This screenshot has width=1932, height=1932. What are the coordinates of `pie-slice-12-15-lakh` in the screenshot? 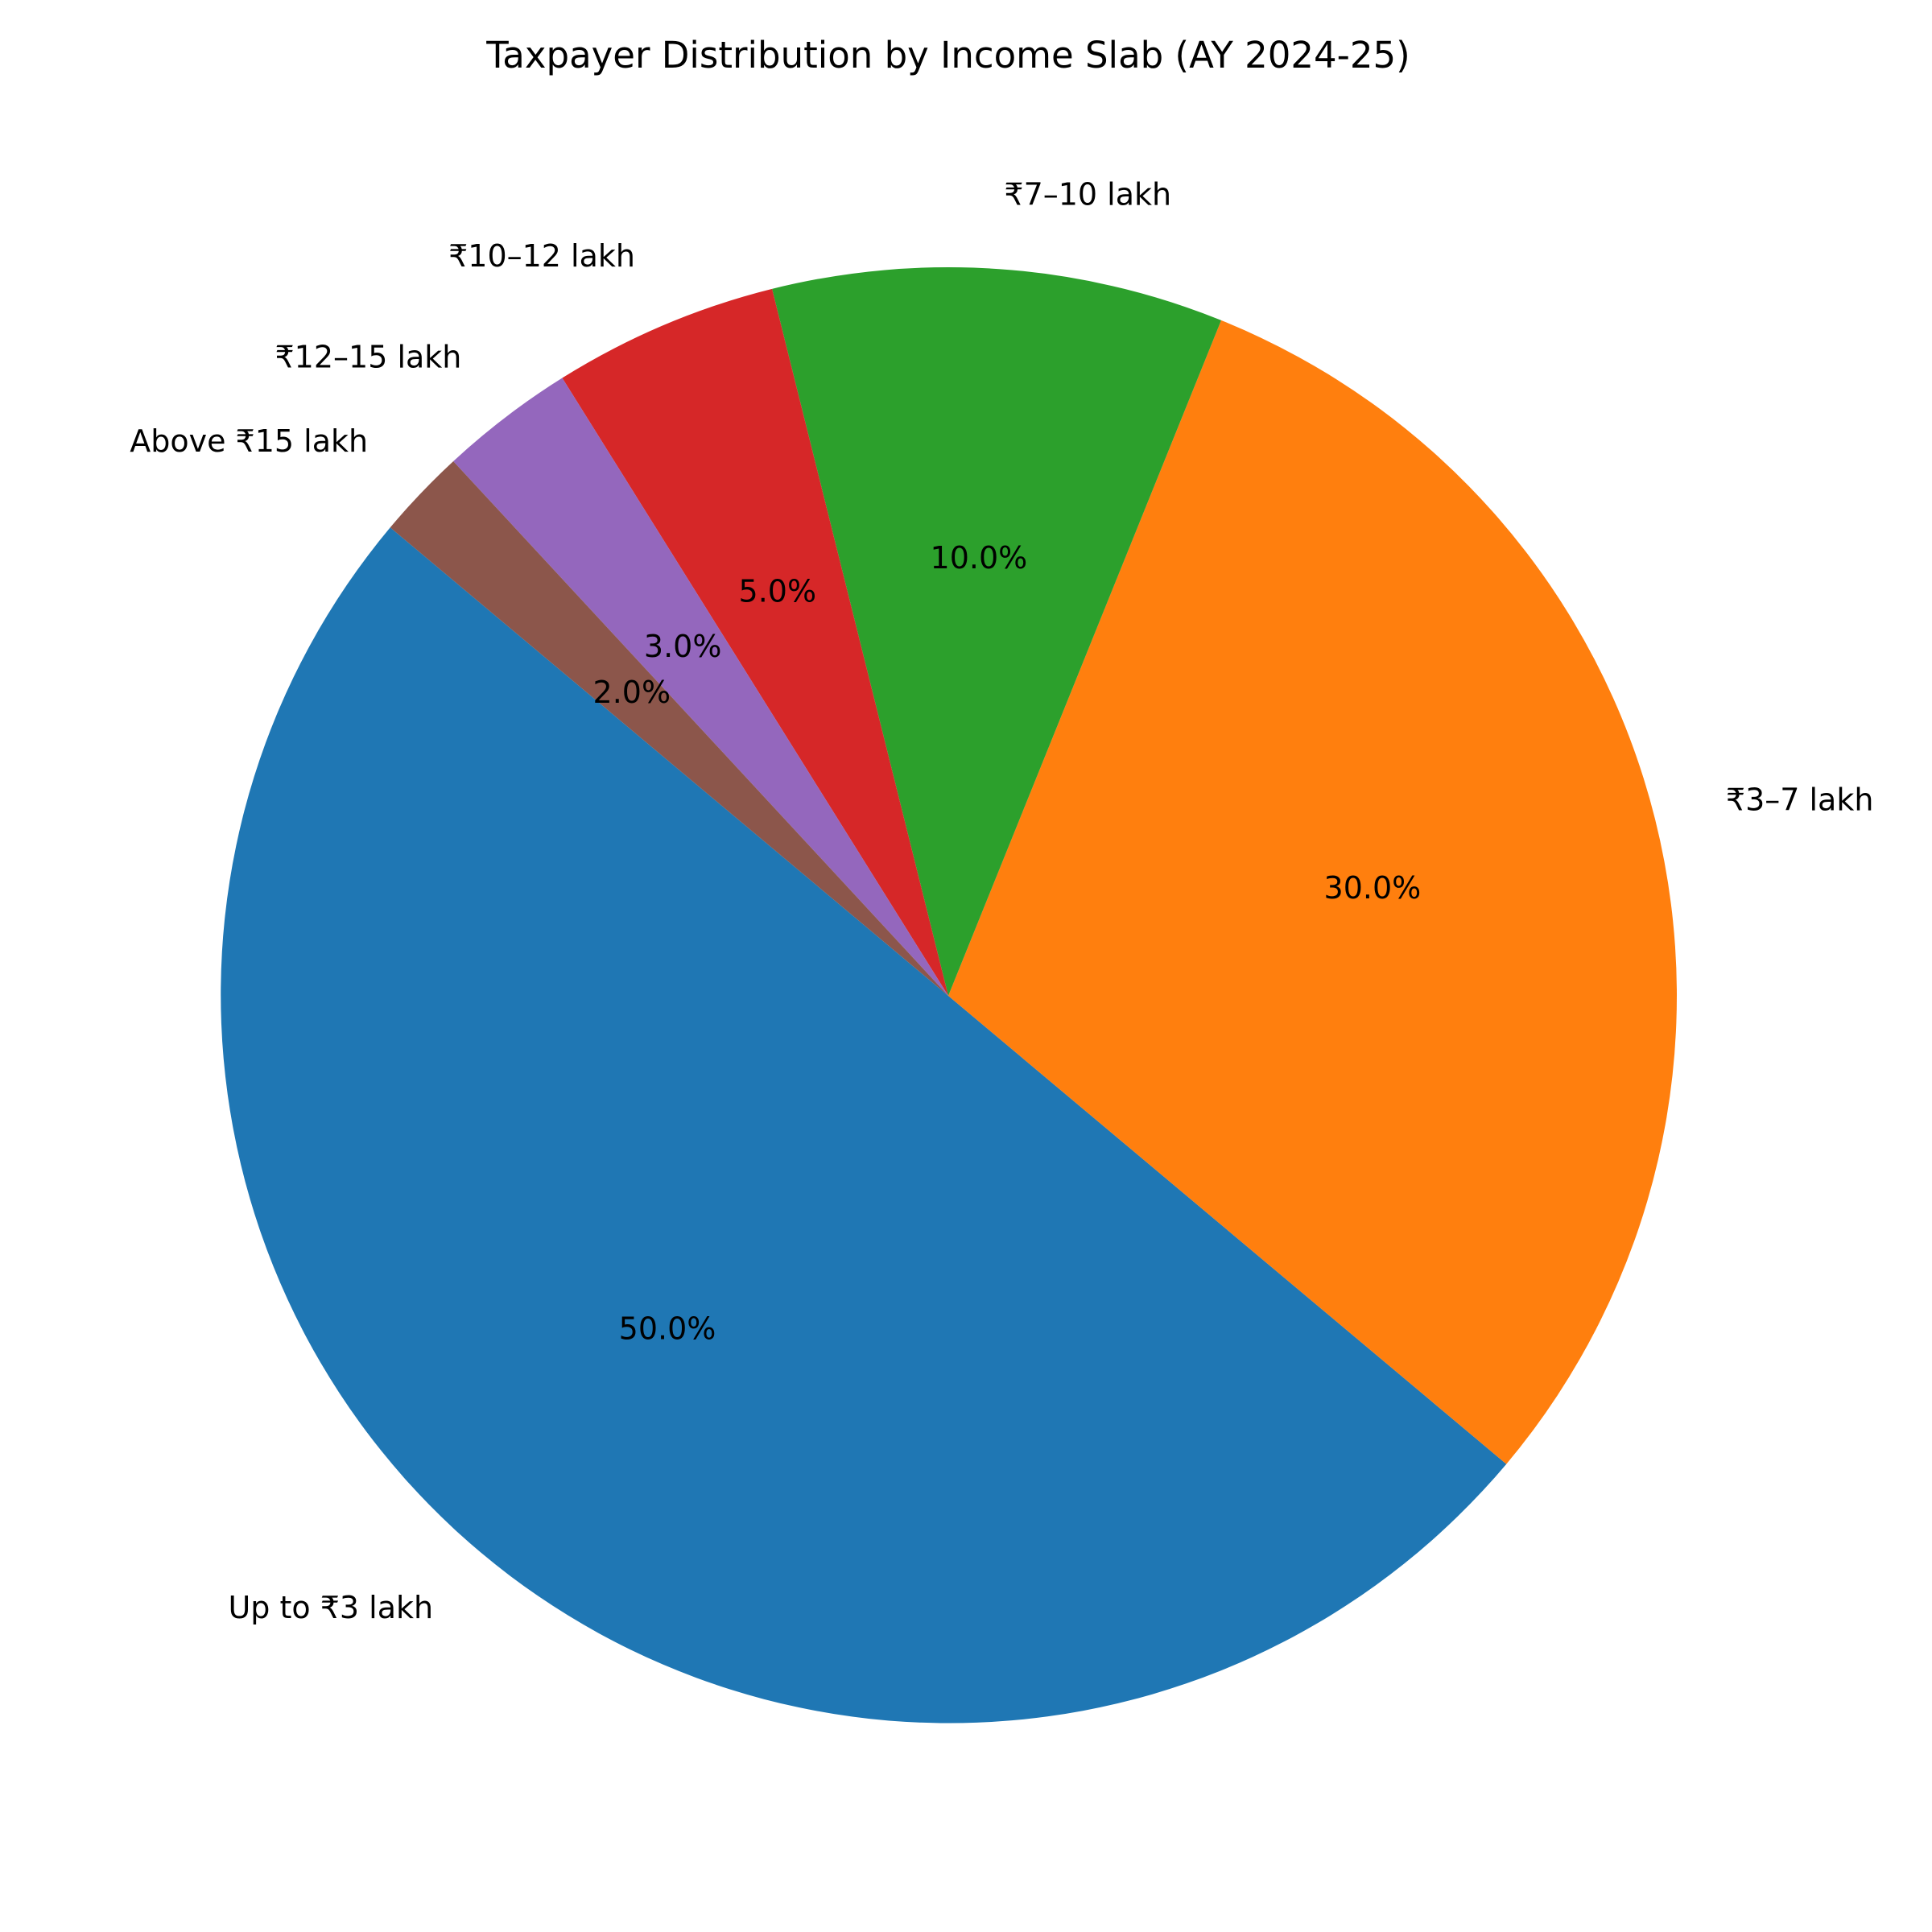 It's located at (700, 687).